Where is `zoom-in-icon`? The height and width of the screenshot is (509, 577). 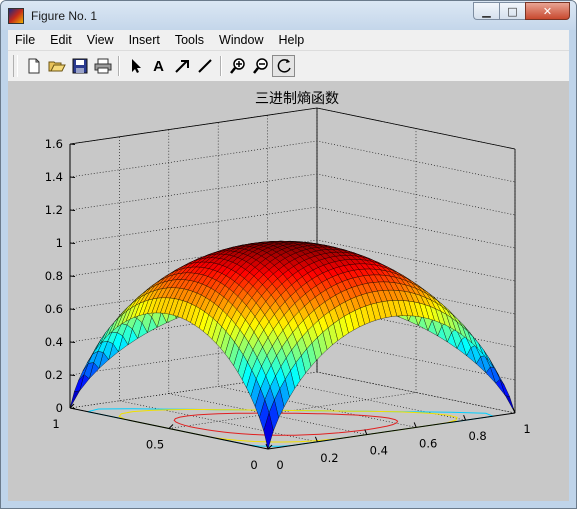 zoom-in-icon is located at coordinates (237, 66).